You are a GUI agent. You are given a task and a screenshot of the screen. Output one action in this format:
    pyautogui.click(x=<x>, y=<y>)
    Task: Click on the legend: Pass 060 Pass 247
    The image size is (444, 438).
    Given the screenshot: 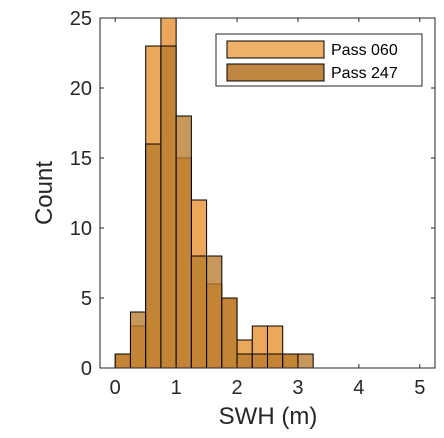 What is the action you would take?
    pyautogui.click(x=319, y=60)
    